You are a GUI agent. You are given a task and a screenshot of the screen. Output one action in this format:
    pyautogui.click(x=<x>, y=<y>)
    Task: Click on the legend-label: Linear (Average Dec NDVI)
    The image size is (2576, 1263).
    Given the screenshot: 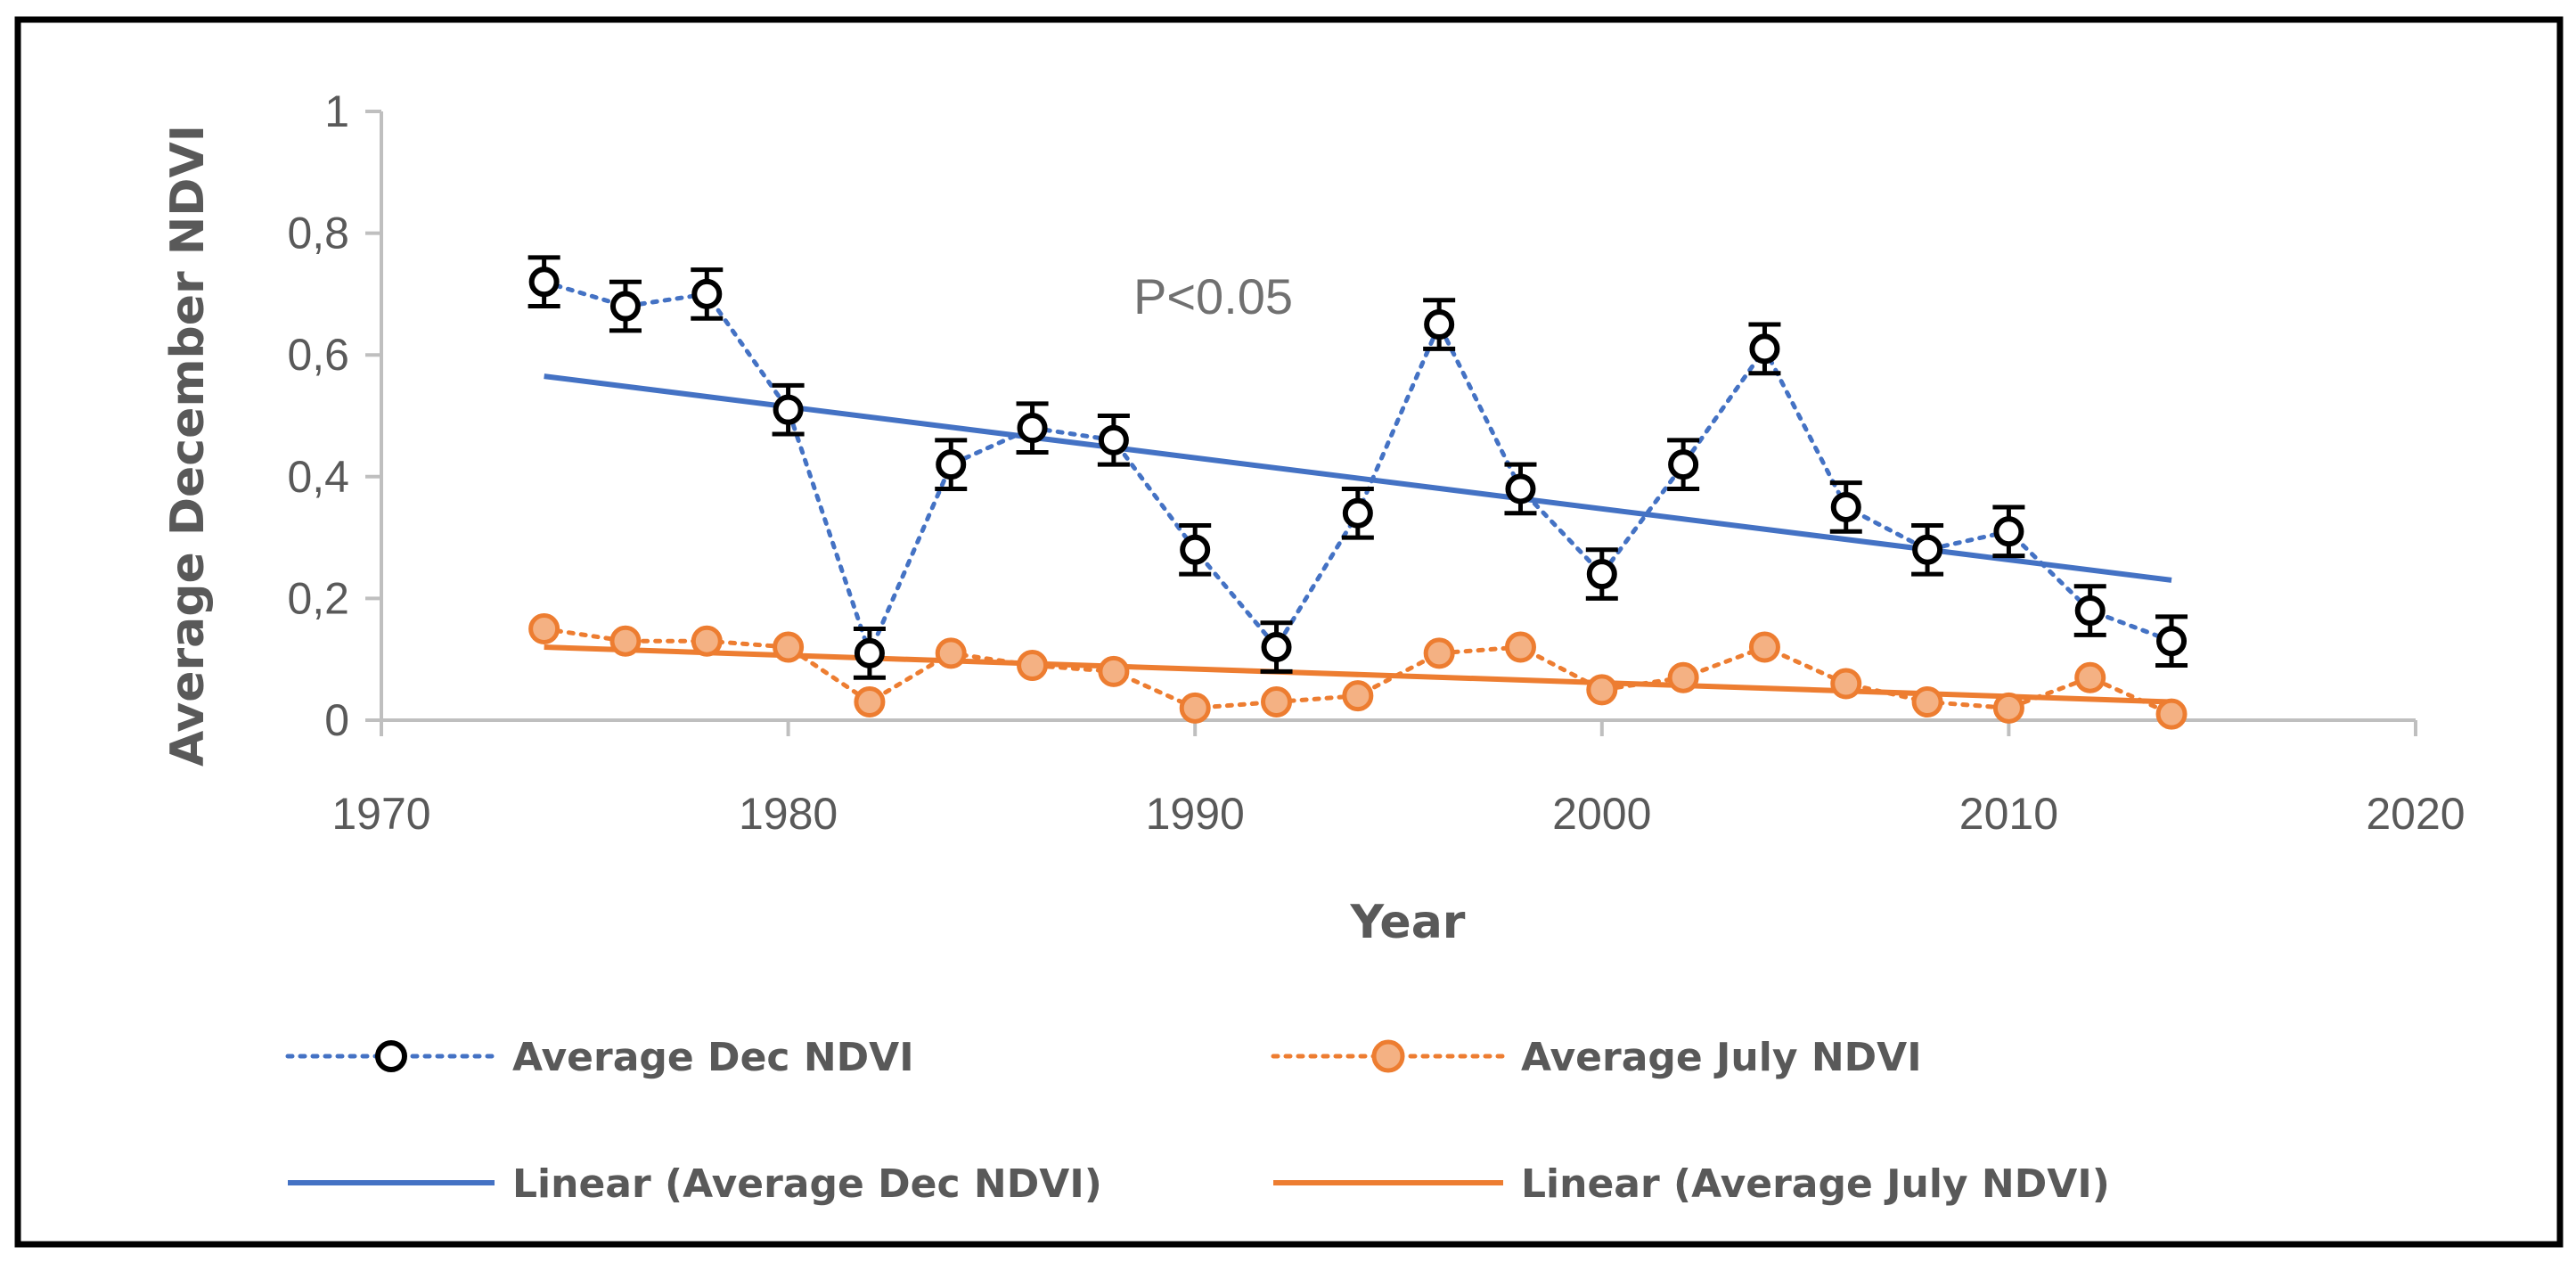 What is the action you would take?
    pyautogui.click(x=807, y=1184)
    